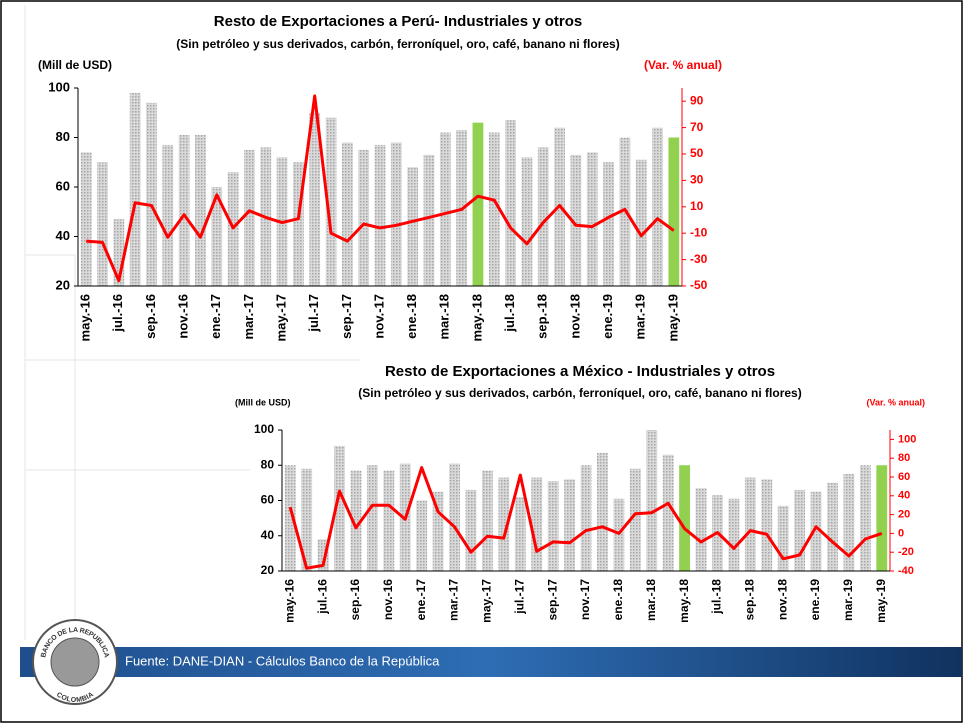 Image resolution: width=963 pixels, height=728 pixels. I want to click on title-box, so click(399, 31).